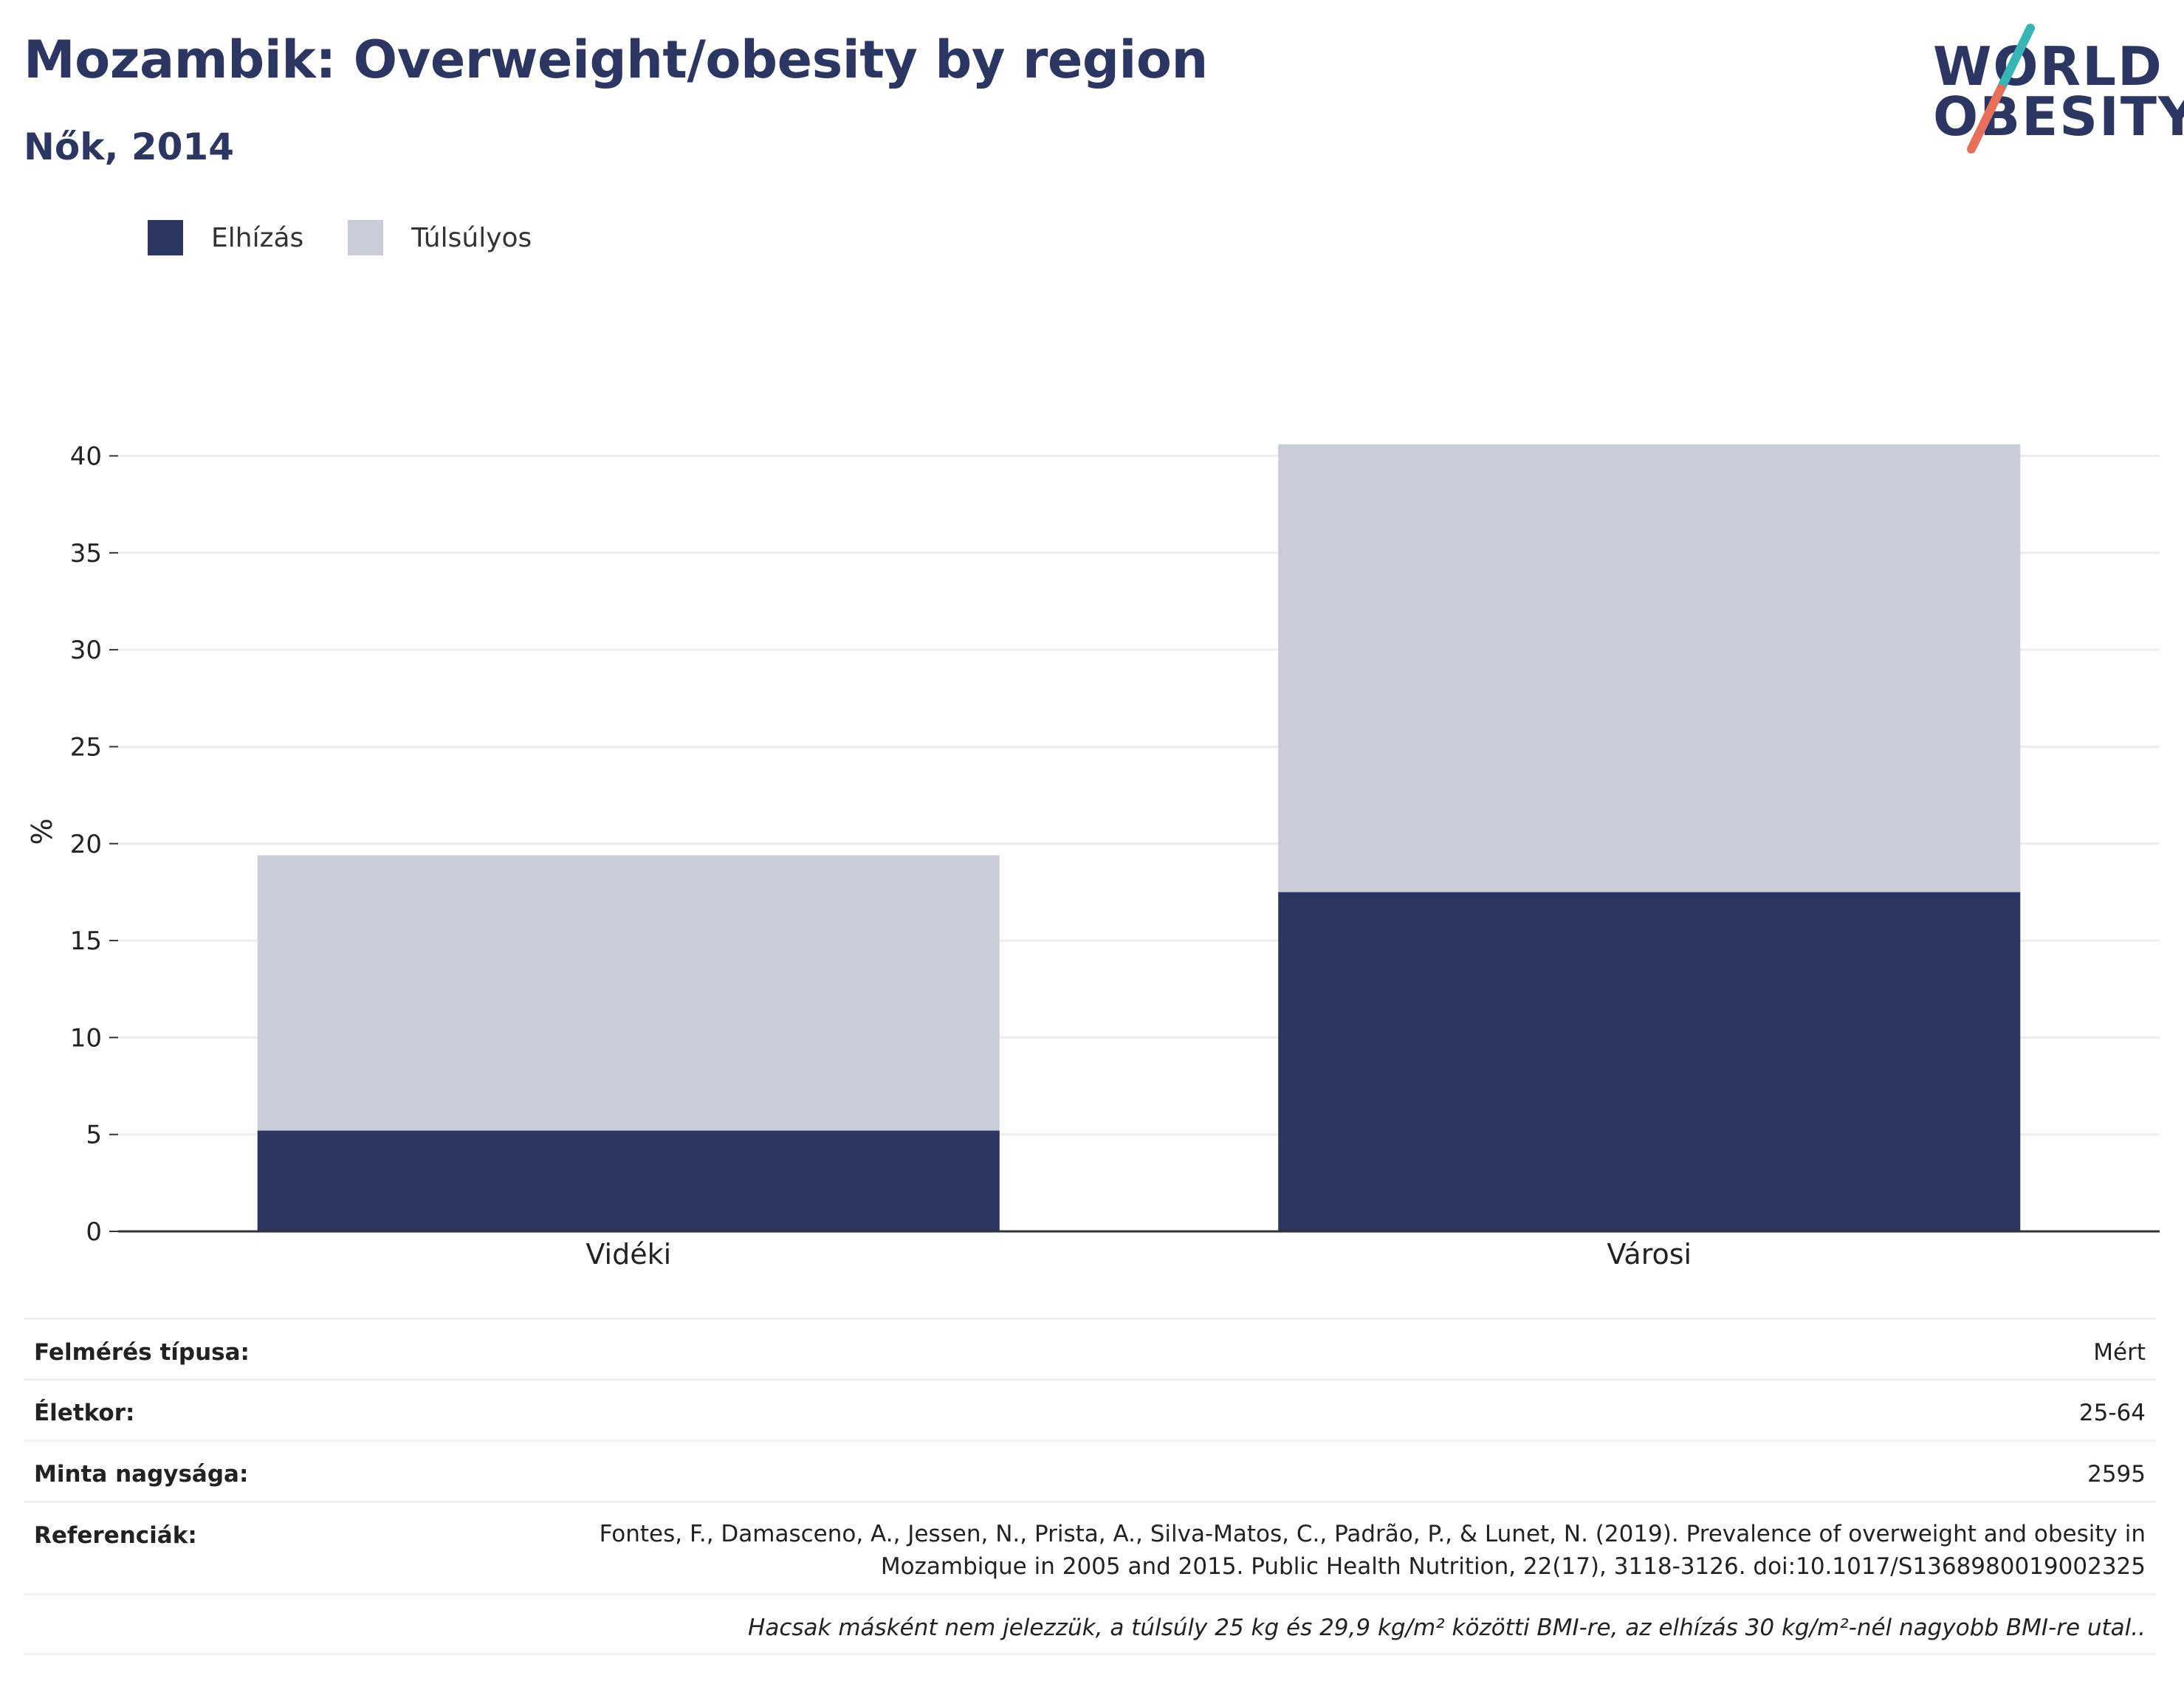 Image resolution: width=2184 pixels, height=1695 pixels. I want to click on chart-title: Mozambik: Overweight/obesity by region, so click(616, 60).